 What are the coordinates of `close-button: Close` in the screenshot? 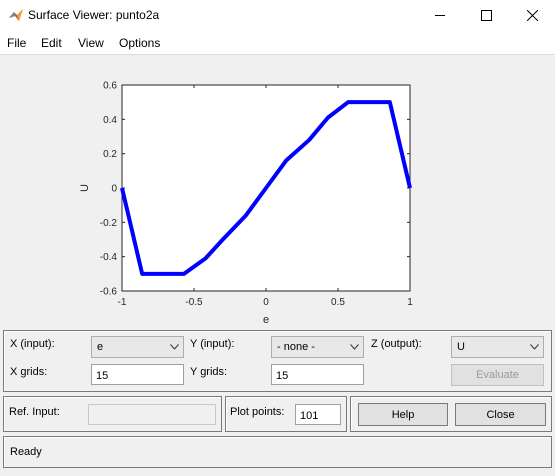 It's located at (500, 414).